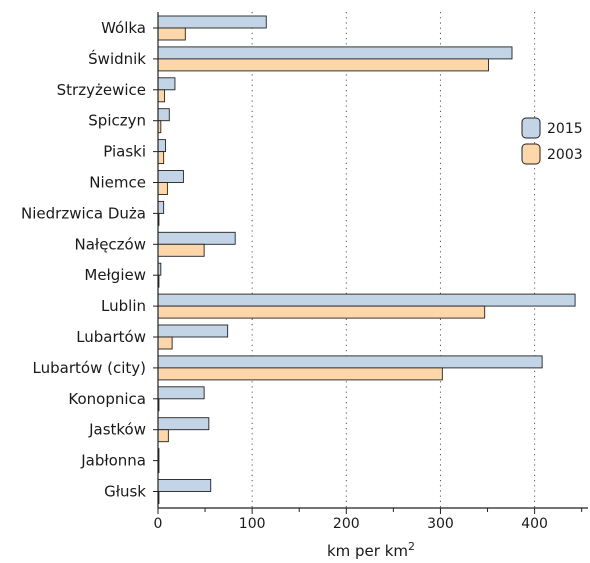  Describe the element at coordinates (117, 430) in the screenshot. I see `category-label: Jastków` at that location.